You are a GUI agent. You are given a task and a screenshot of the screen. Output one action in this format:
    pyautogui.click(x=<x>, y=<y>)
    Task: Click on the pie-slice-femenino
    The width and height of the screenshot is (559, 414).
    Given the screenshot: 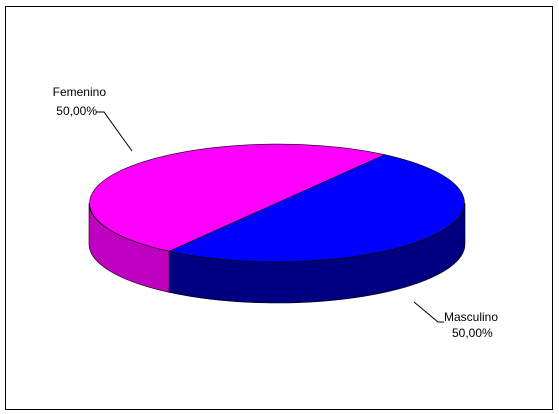 What is the action you would take?
    pyautogui.click(x=237, y=197)
    